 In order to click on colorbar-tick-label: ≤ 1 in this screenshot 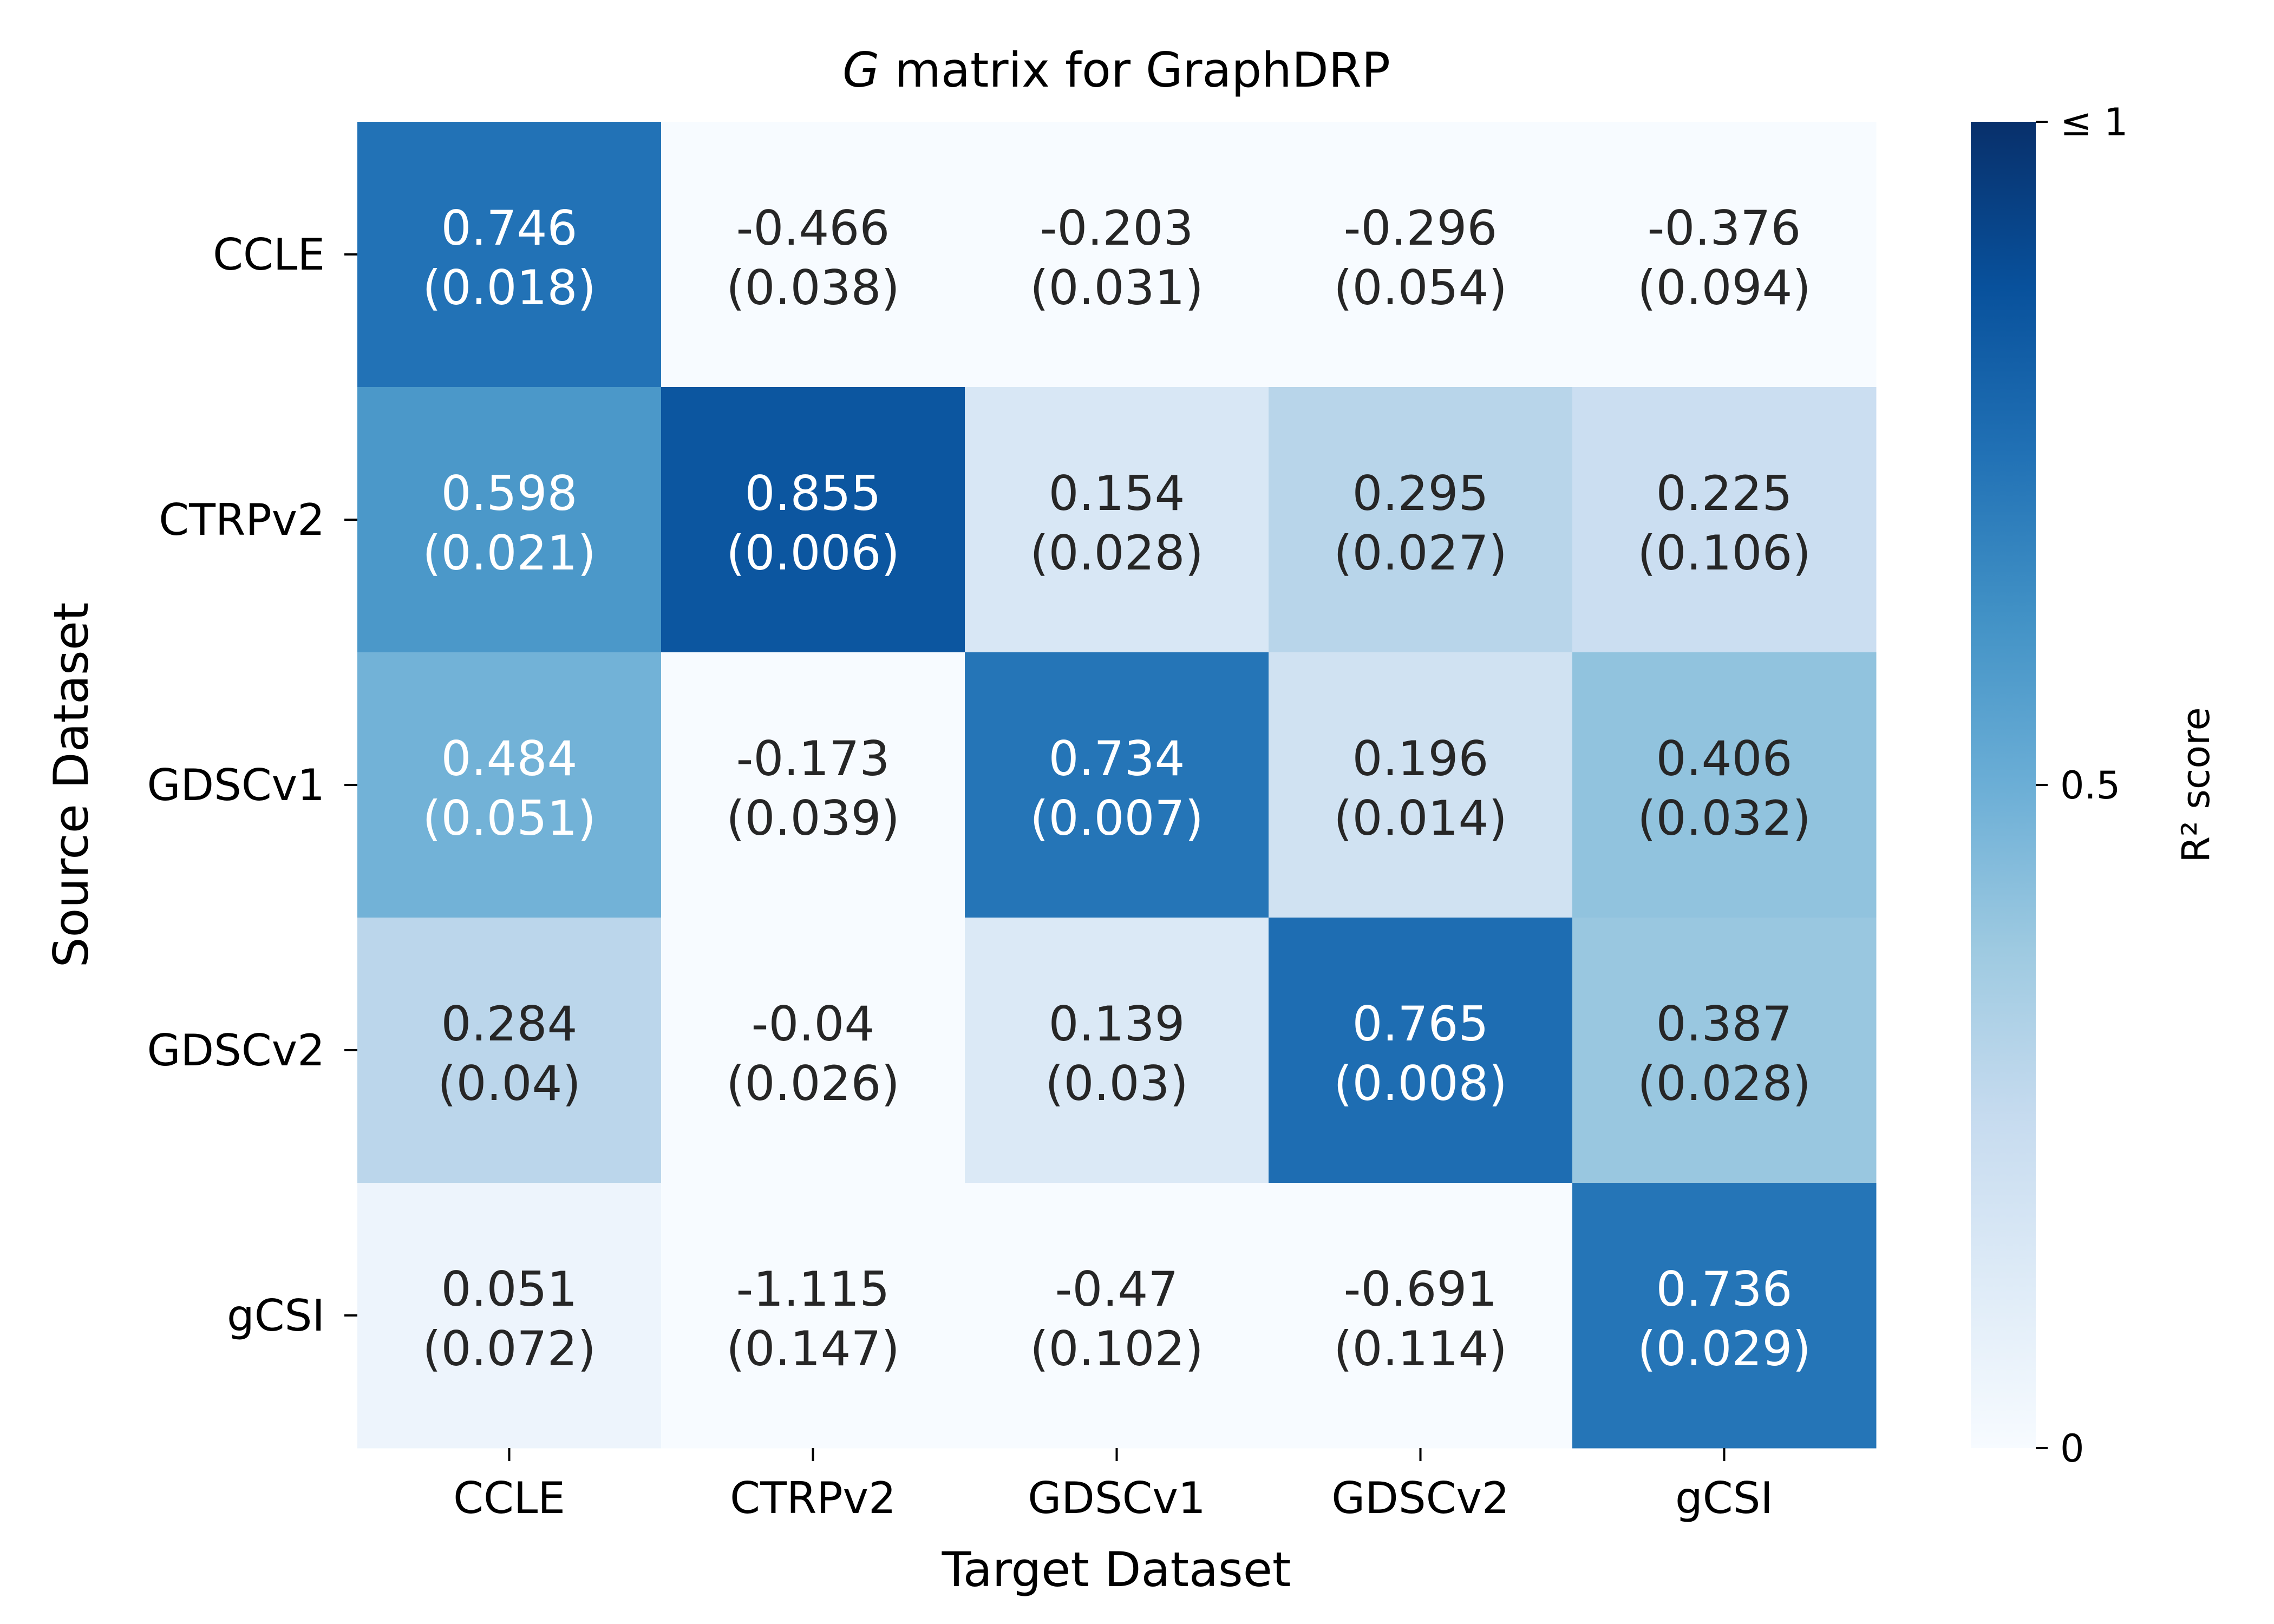, I will do `click(2094, 122)`.